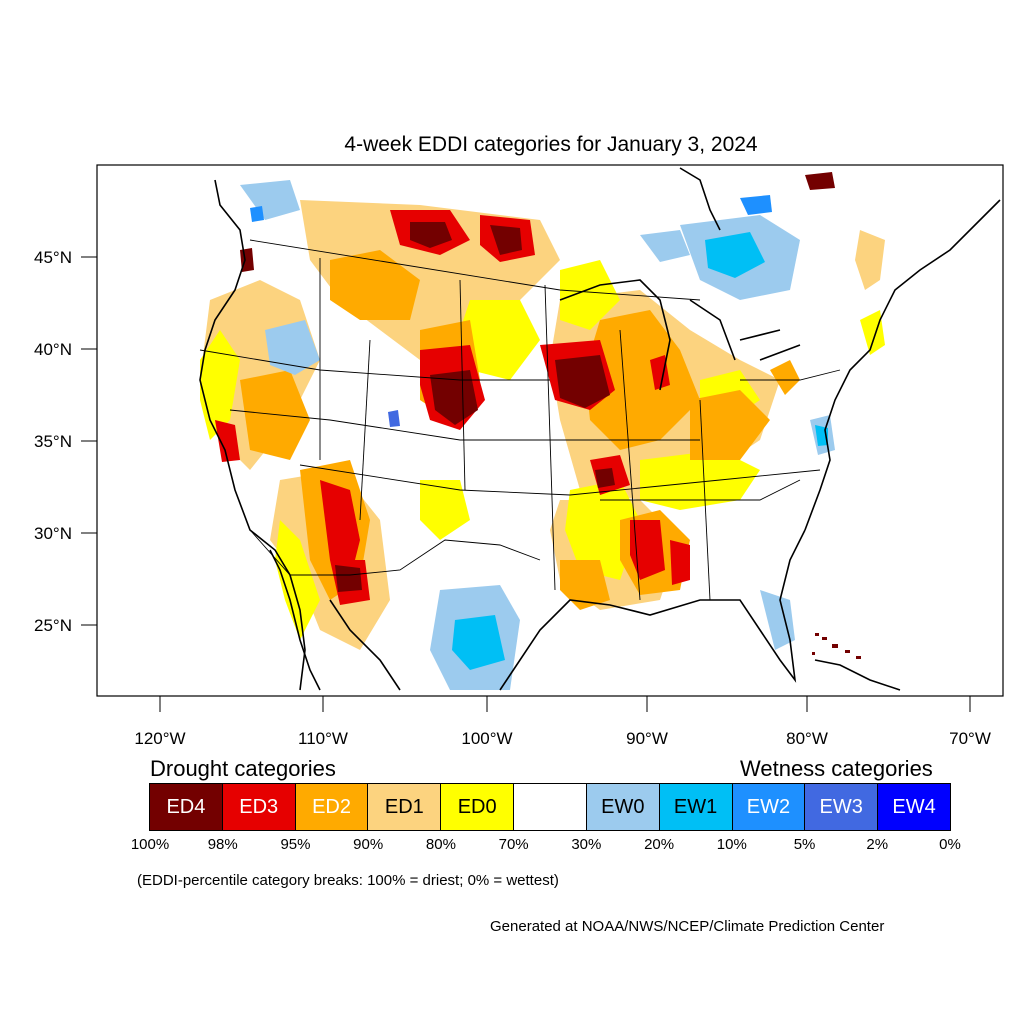 The width and height of the screenshot is (1024, 1024). What do you see at coordinates (368, 844) in the screenshot?
I see `legend-tick-label: 90%` at bounding box center [368, 844].